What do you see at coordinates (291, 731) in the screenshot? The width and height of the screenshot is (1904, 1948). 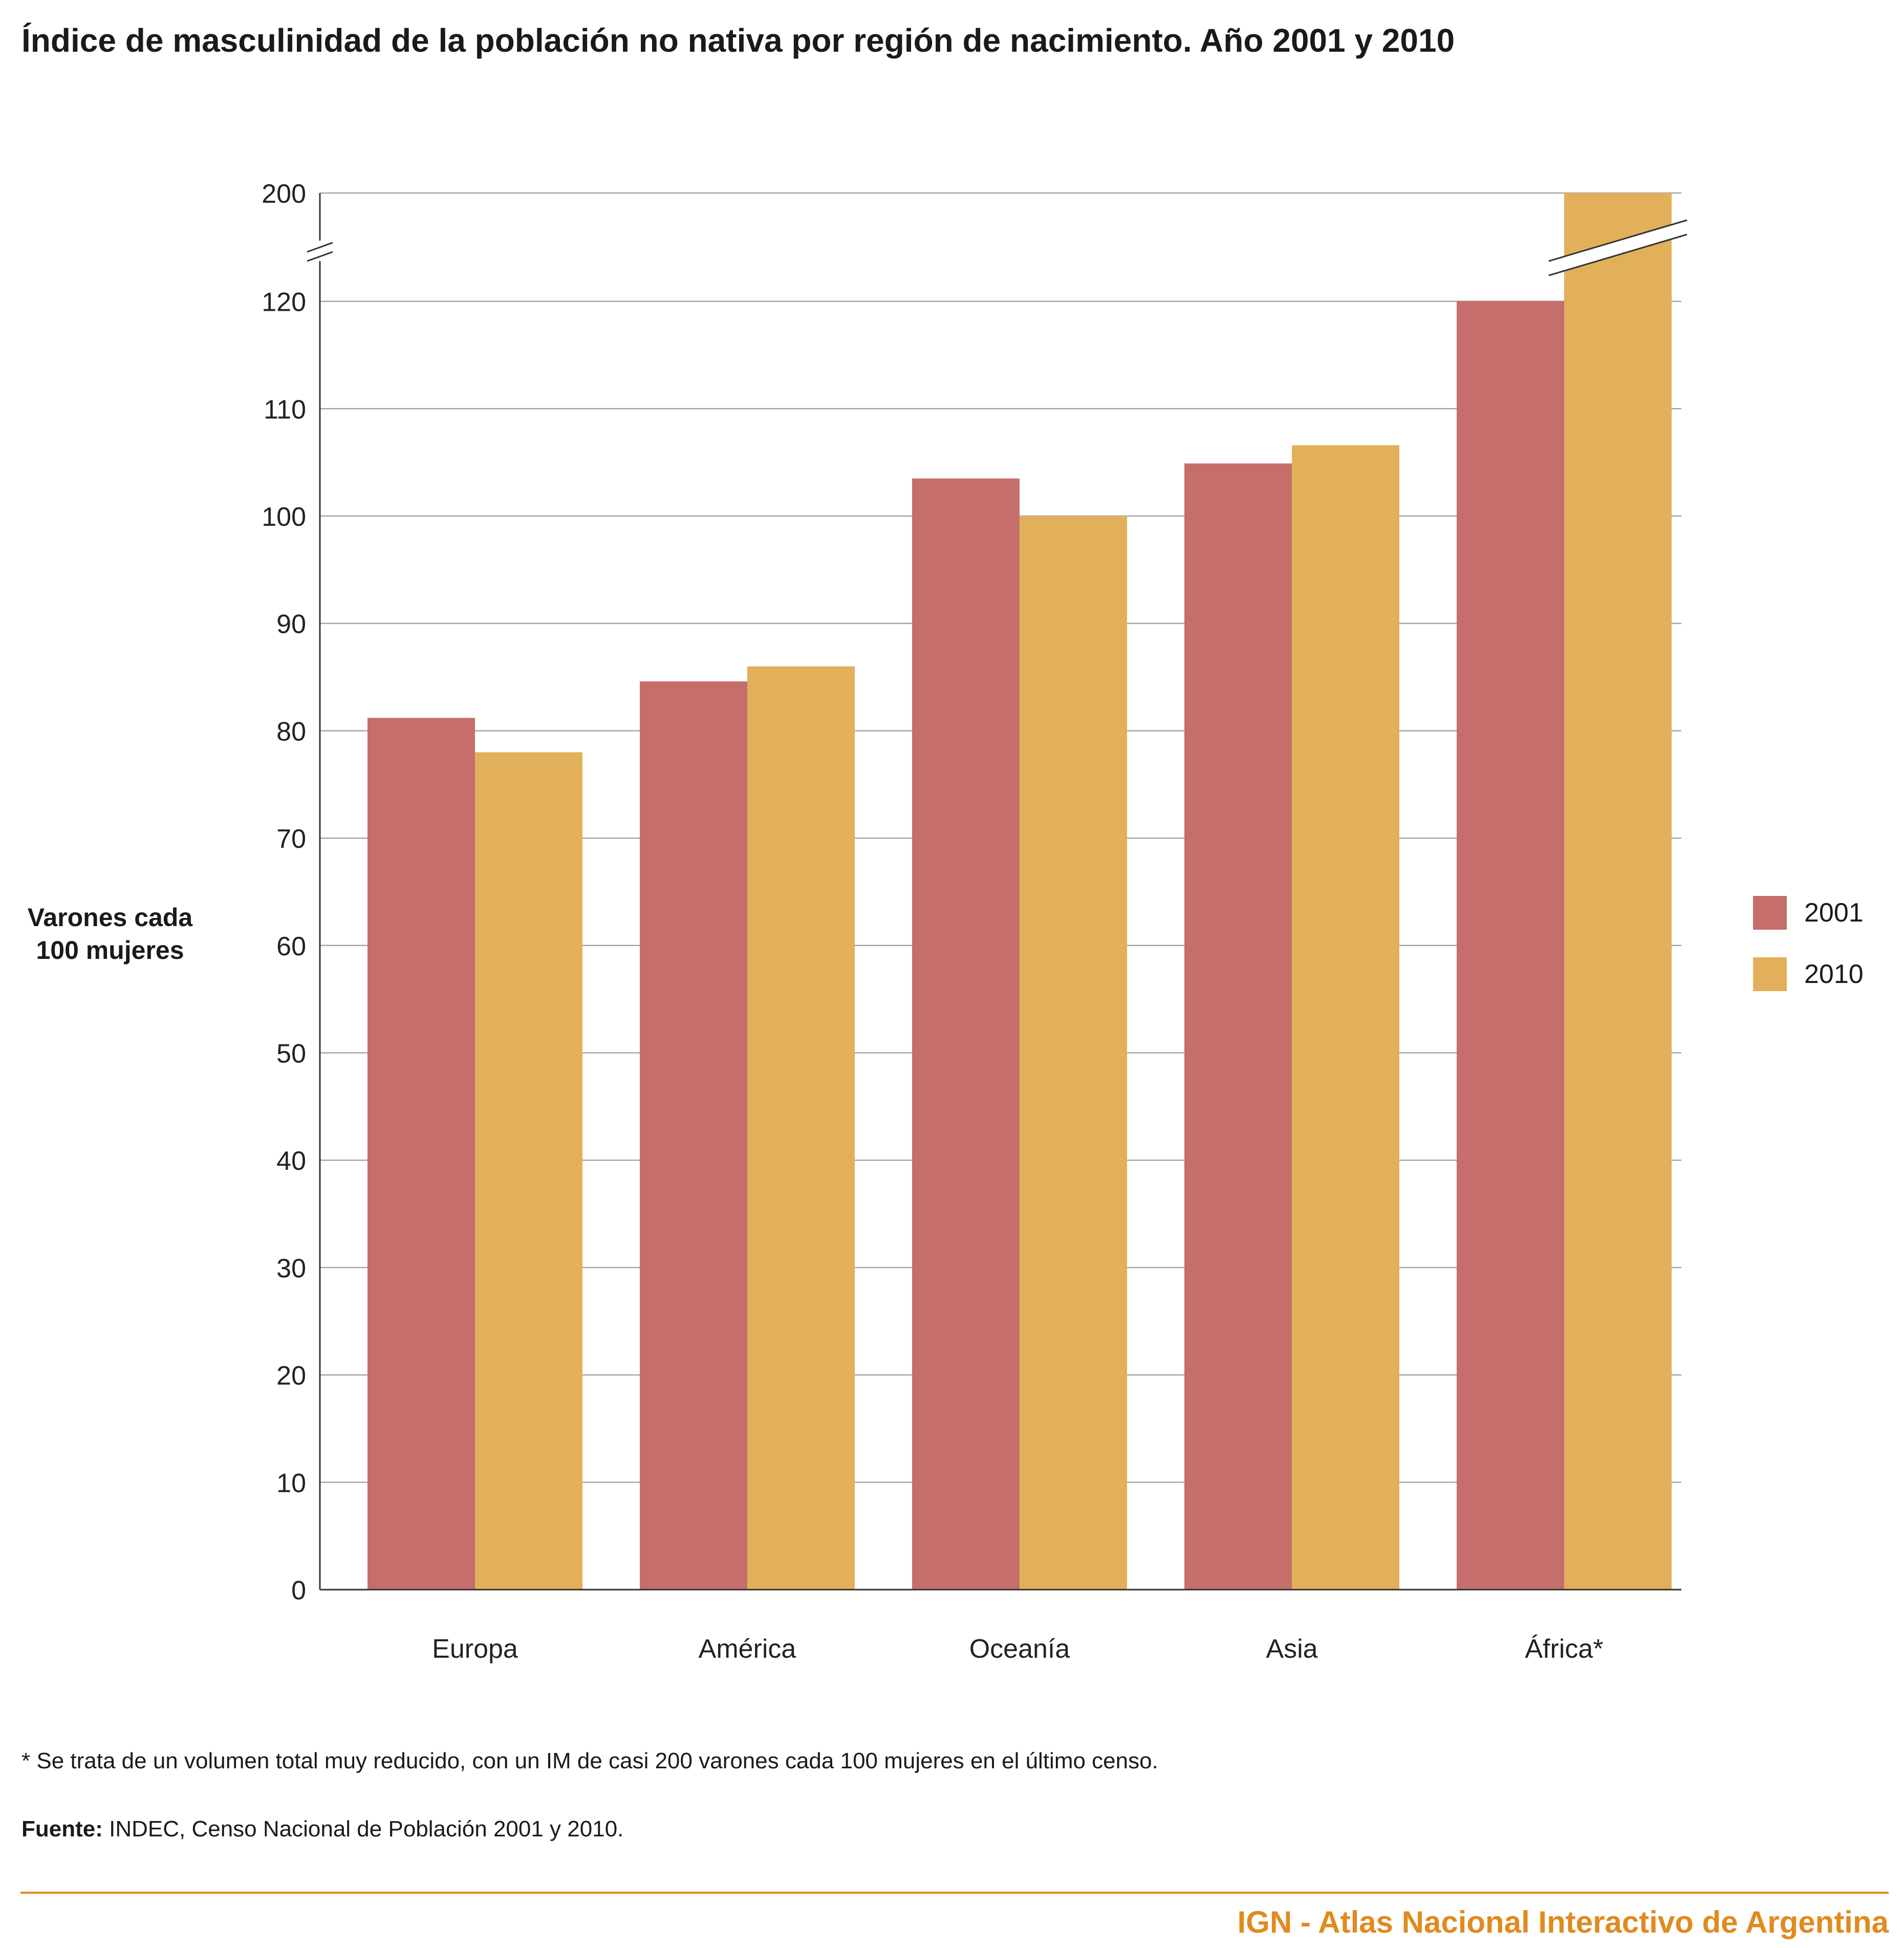 I see `y-tick-label: 80` at bounding box center [291, 731].